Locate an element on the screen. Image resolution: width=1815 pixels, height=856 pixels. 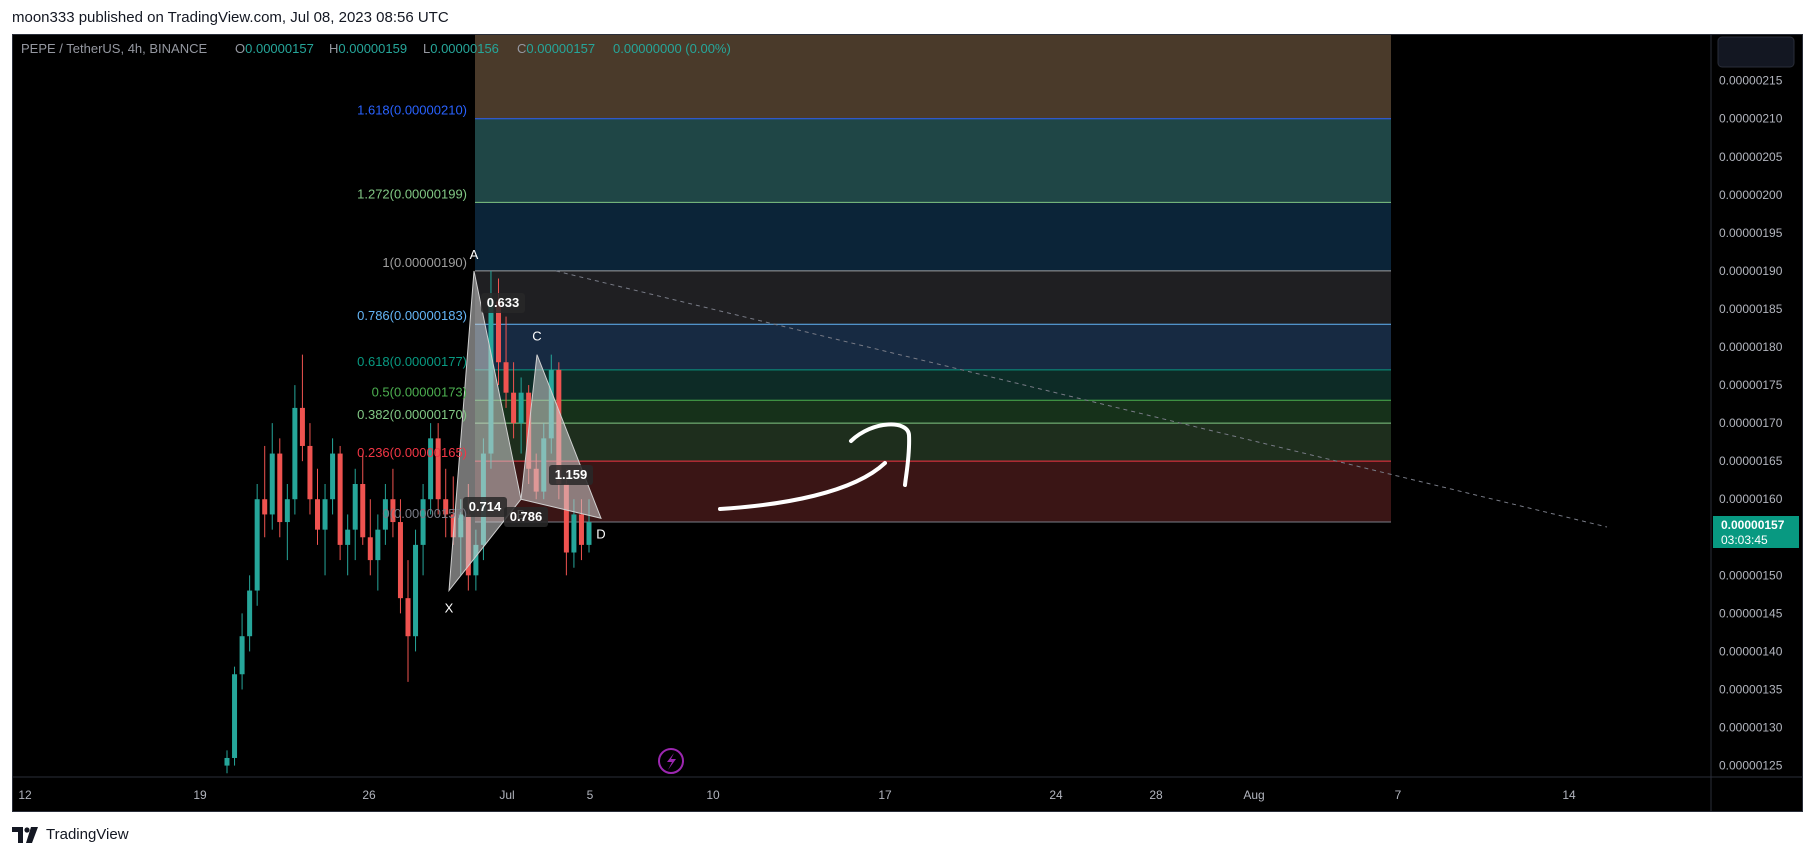
open-label: O0.00000157 is located at coordinates (274, 48).